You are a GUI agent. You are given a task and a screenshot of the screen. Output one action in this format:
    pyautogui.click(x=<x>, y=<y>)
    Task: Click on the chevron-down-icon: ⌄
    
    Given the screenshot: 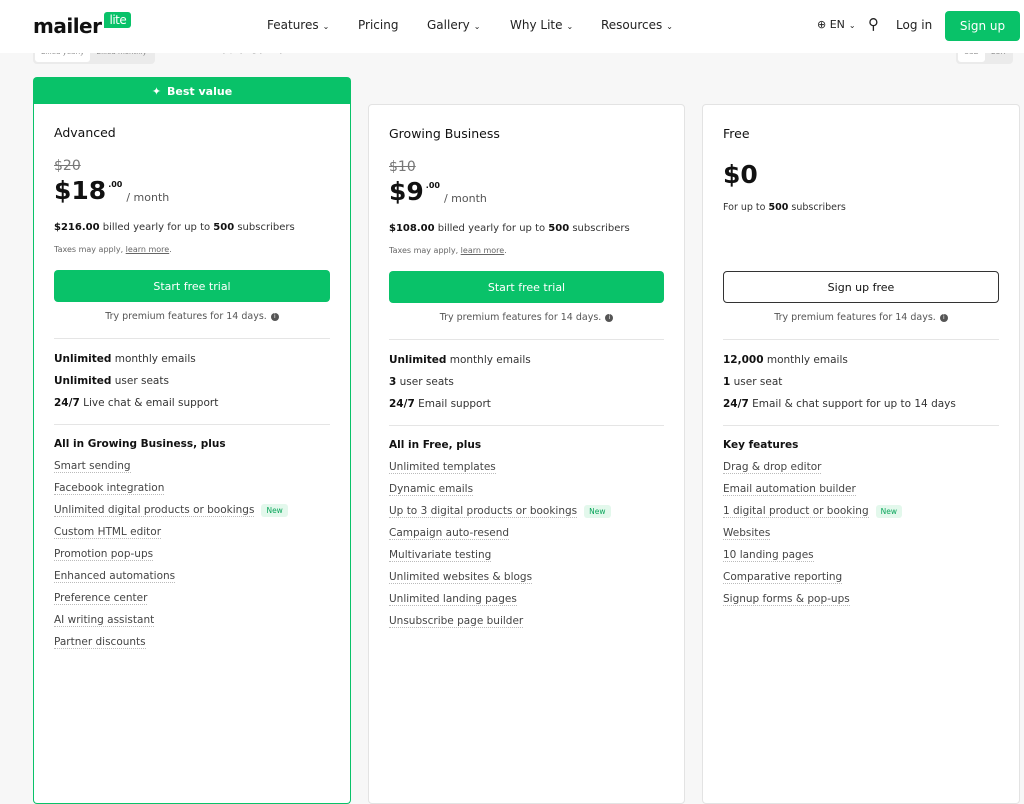 What is the action you would take?
    pyautogui.click(x=477, y=26)
    